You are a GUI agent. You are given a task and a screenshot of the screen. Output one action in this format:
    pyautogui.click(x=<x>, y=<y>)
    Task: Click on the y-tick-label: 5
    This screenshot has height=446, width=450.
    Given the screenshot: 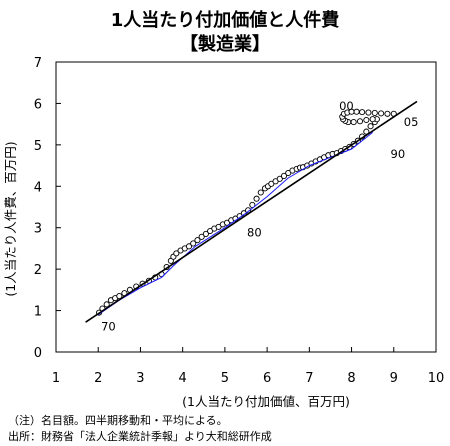 What is the action you would take?
    pyautogui.click(x=38, y=146)
    